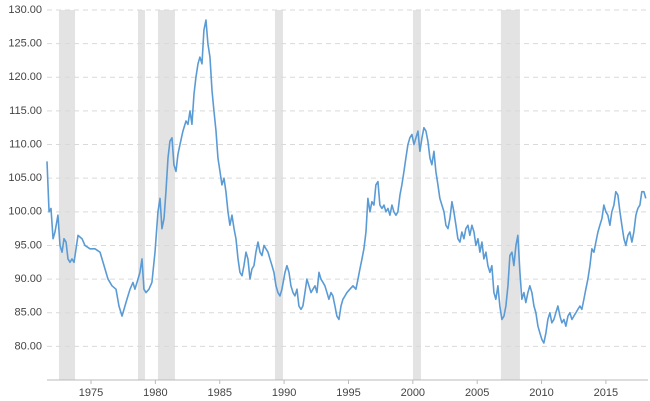  Describe the element at coordinates (284, 393) in the screenshot. I see `x-tick-label: 1990` at that location.